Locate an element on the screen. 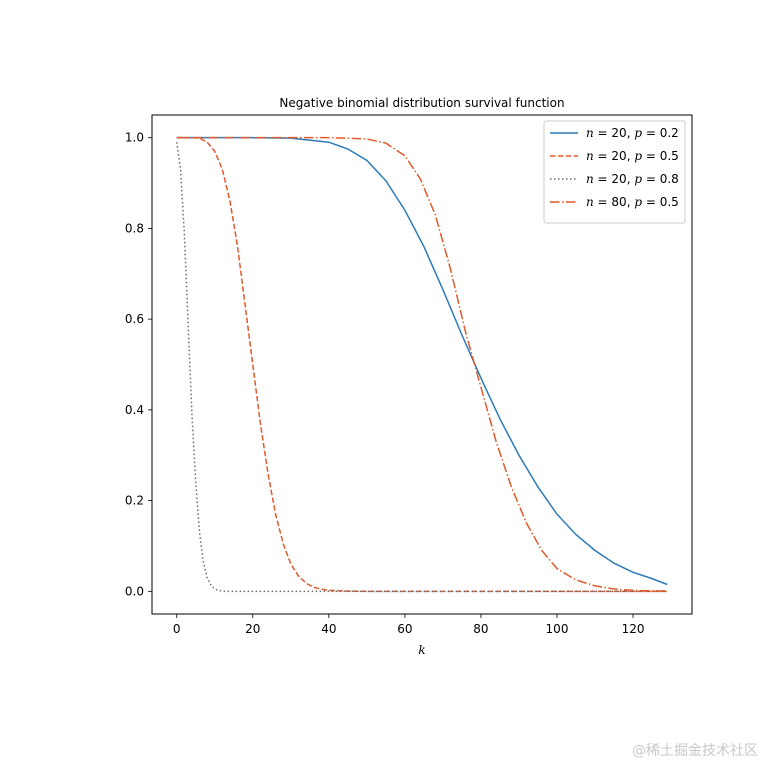 The image size is (768, 768). x-tick-label: 100 is located at coordinates (557, 629).